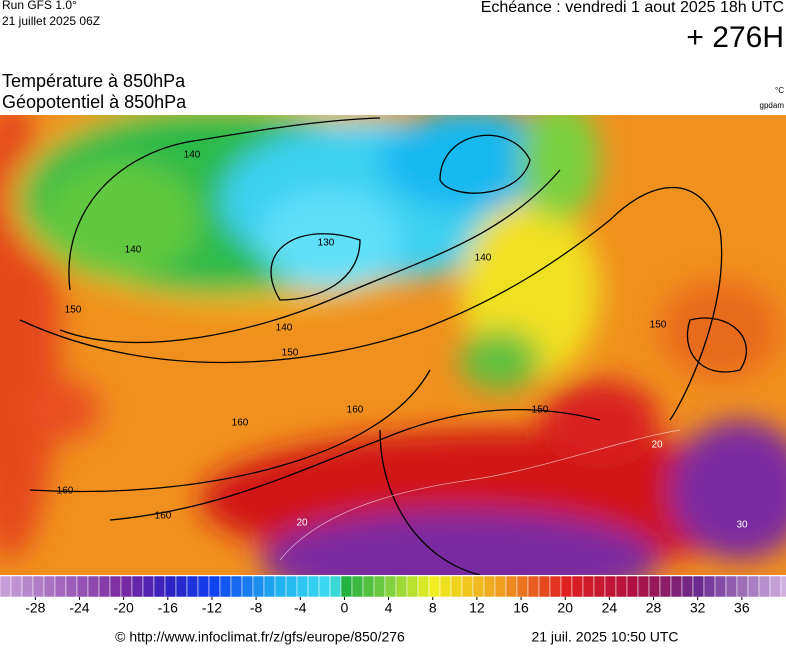  I want to click on lead-time: + 276H, so click(735, 37).